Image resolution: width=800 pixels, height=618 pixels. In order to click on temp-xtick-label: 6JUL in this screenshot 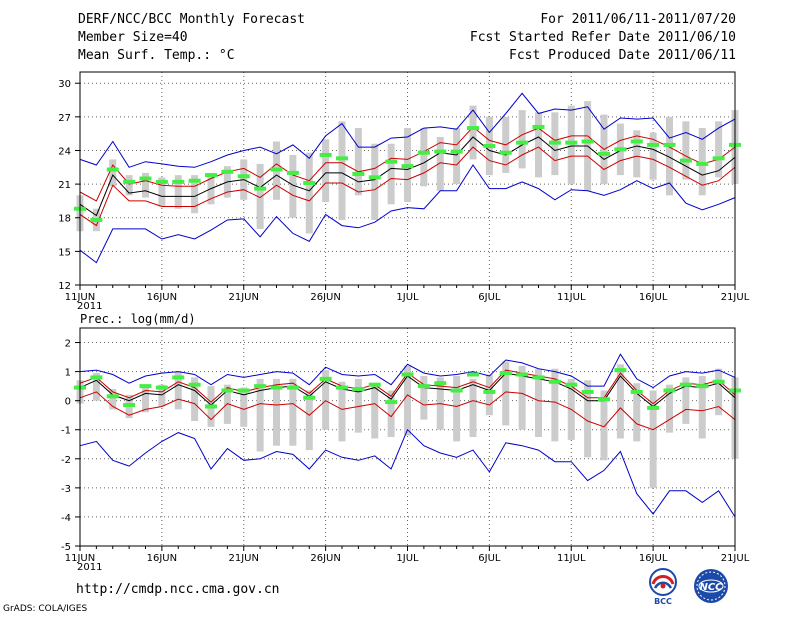, I will do `click(489, 297)`.